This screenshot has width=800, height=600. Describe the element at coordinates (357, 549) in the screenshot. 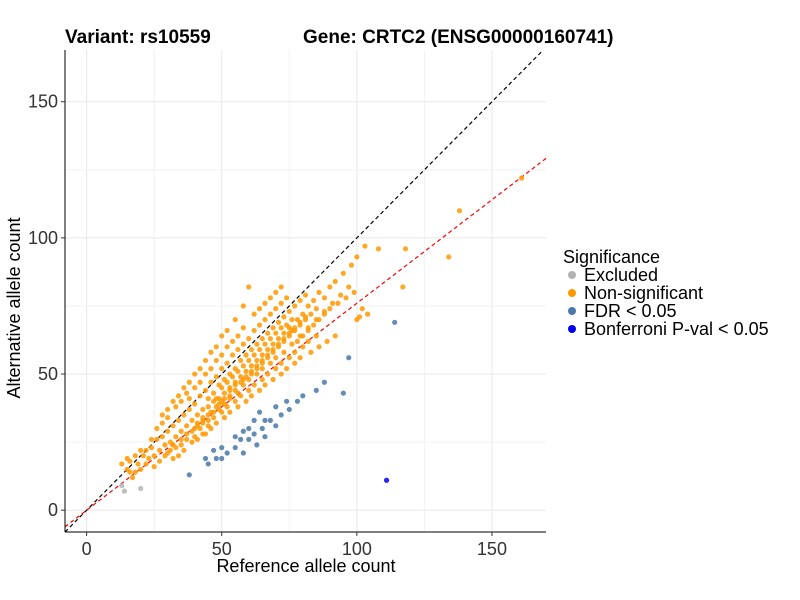

I see `x-tick-label: 100` at that location.